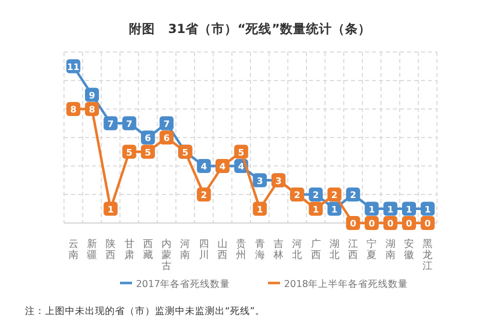  I want to click on x-tick-label: 安徽, so click(409, 249).